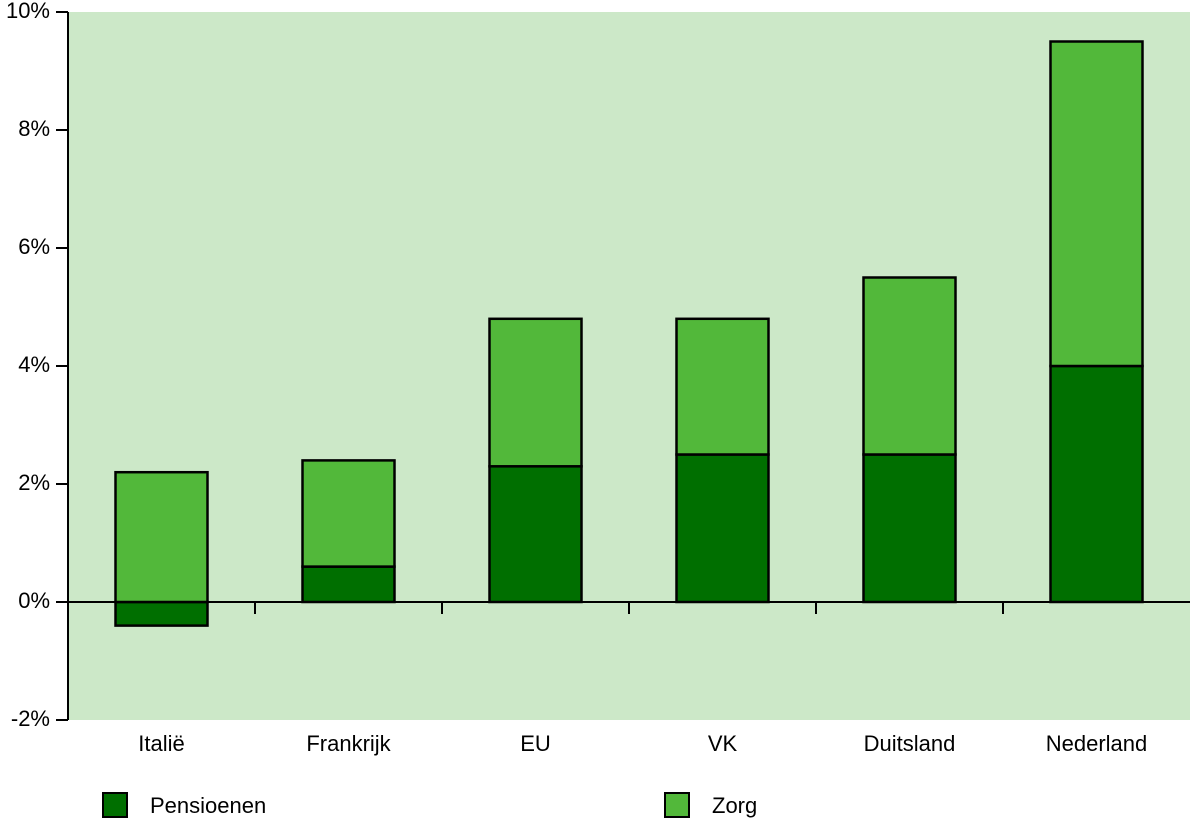 This screenshot has height=822, width=1190. Describe the element at coordinates (208, 805) in the screenshot. I see `legend-label: Pensioenen` at that location.